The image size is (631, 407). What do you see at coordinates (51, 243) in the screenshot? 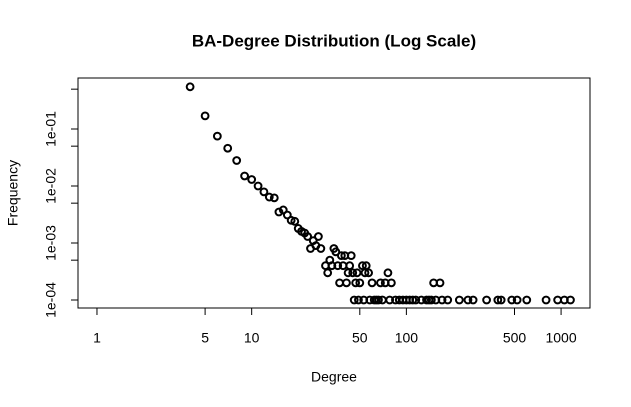
I see `y-tick-label: 1e-03` at bounding box center [51, 243].